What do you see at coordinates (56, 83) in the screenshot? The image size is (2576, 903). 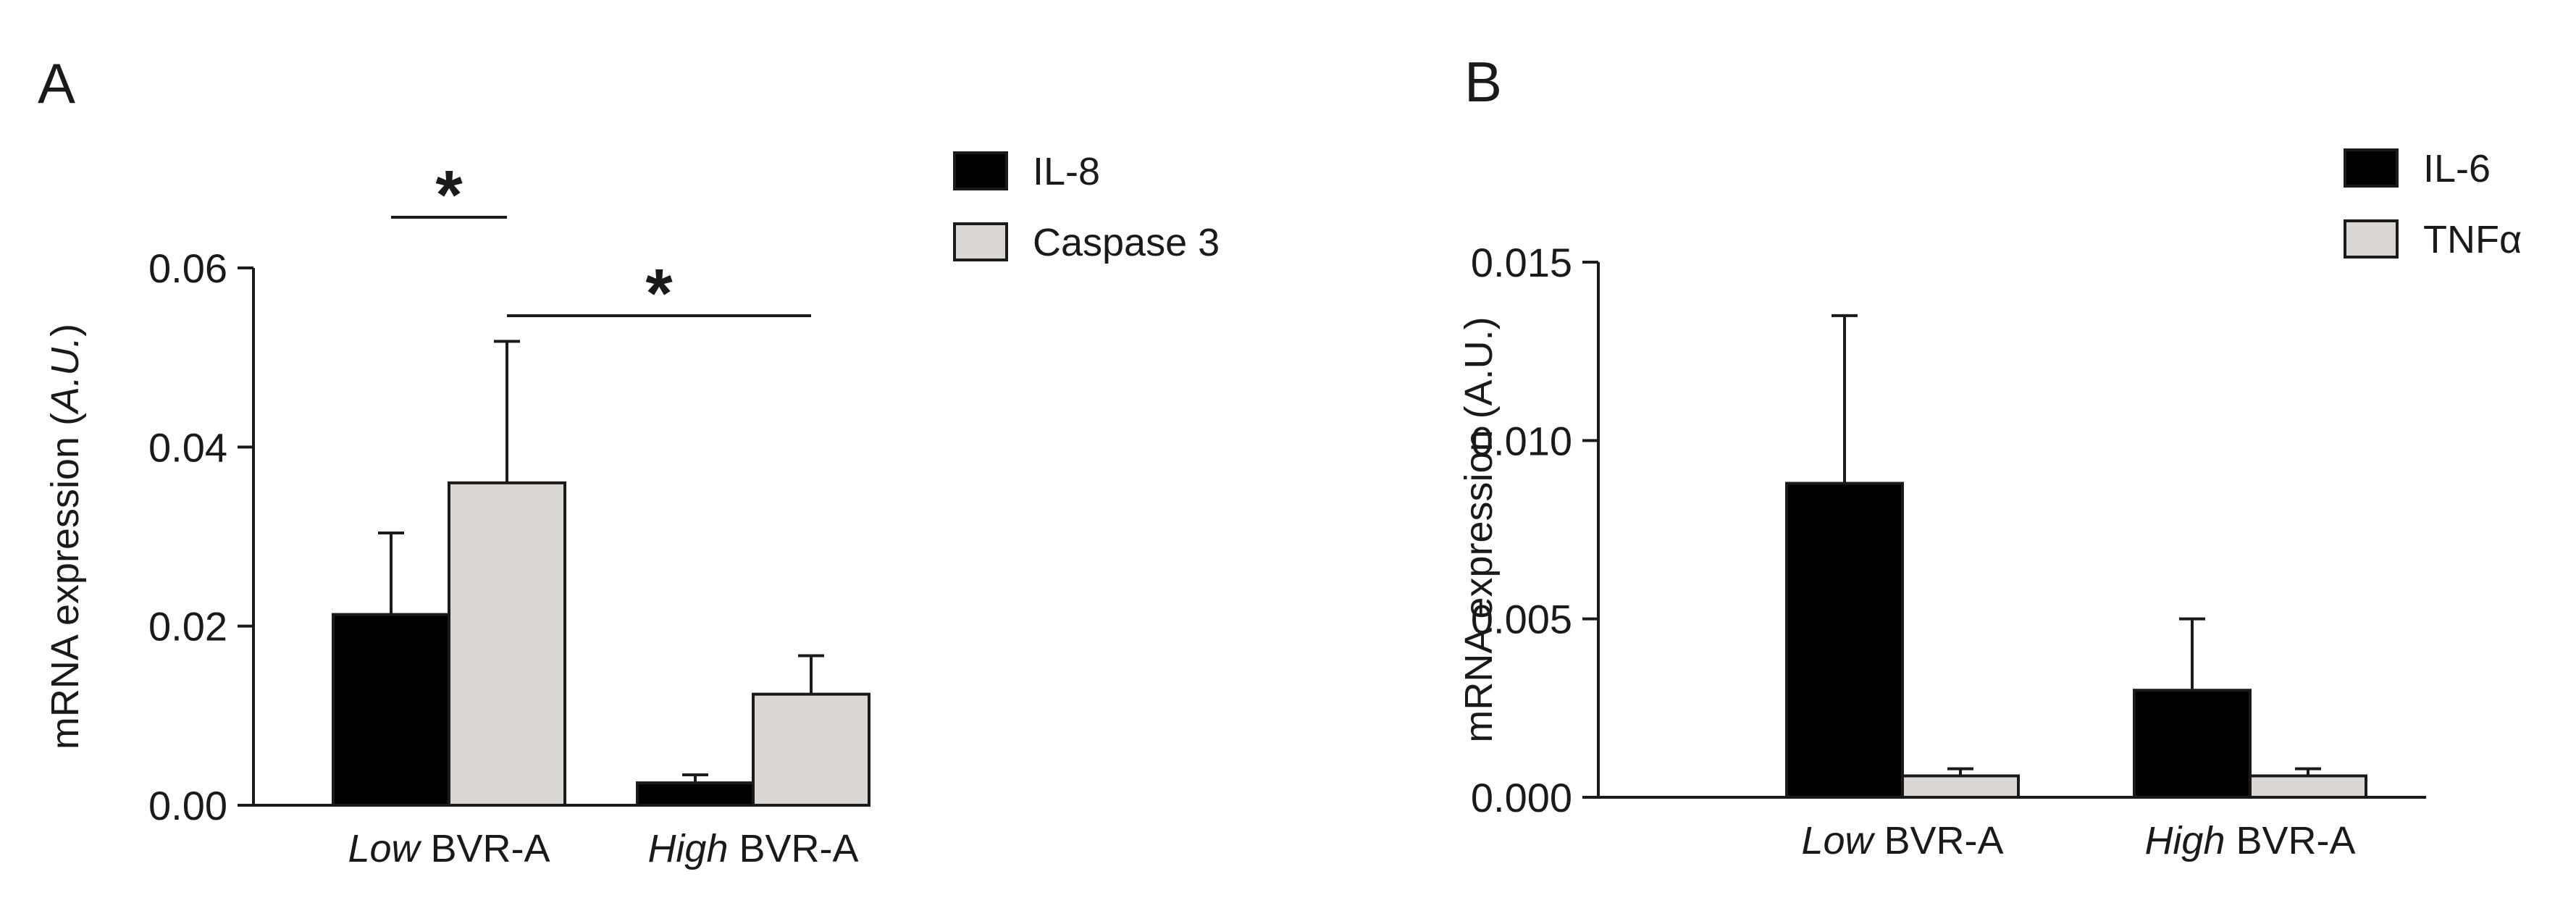 I see `panel-label: A` at bounding box center [56, 83].